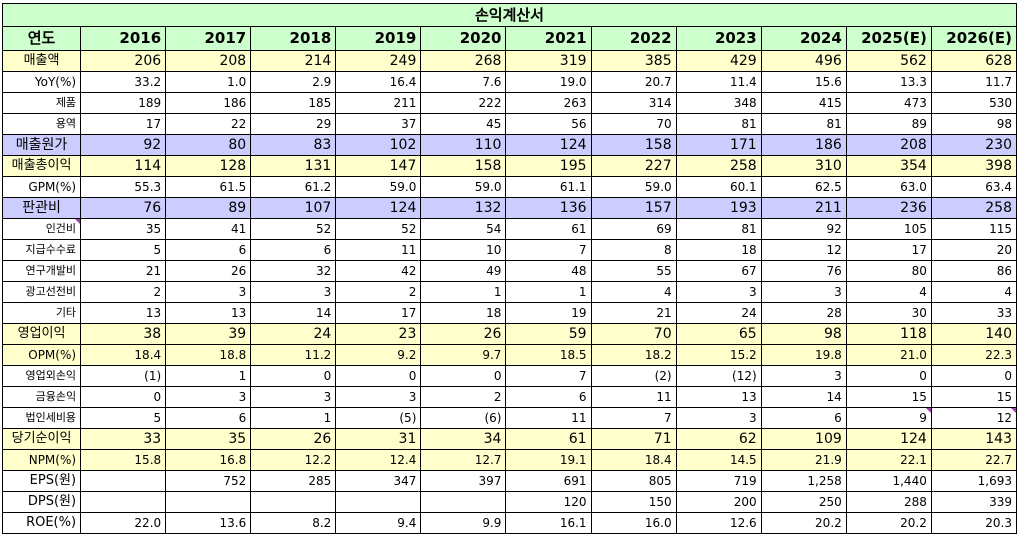 The height and width of the screenshot is (560, 1020). What do you see at coordinates (888, 313) in the screenshot?
I see `value-cell: 30` at bounding box center [888, 313].